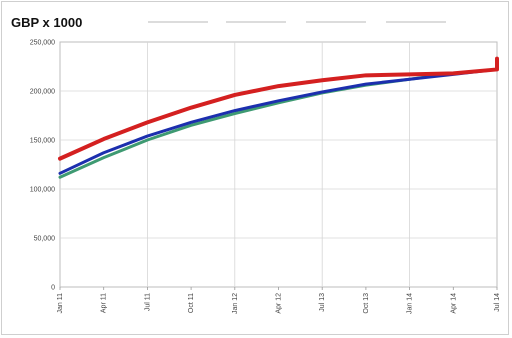 This screenshot has width=512, height=338. Describe the element at coordinates (191, 303) in the screenshot. I see `x-tick-label: Oct 11` at that location.